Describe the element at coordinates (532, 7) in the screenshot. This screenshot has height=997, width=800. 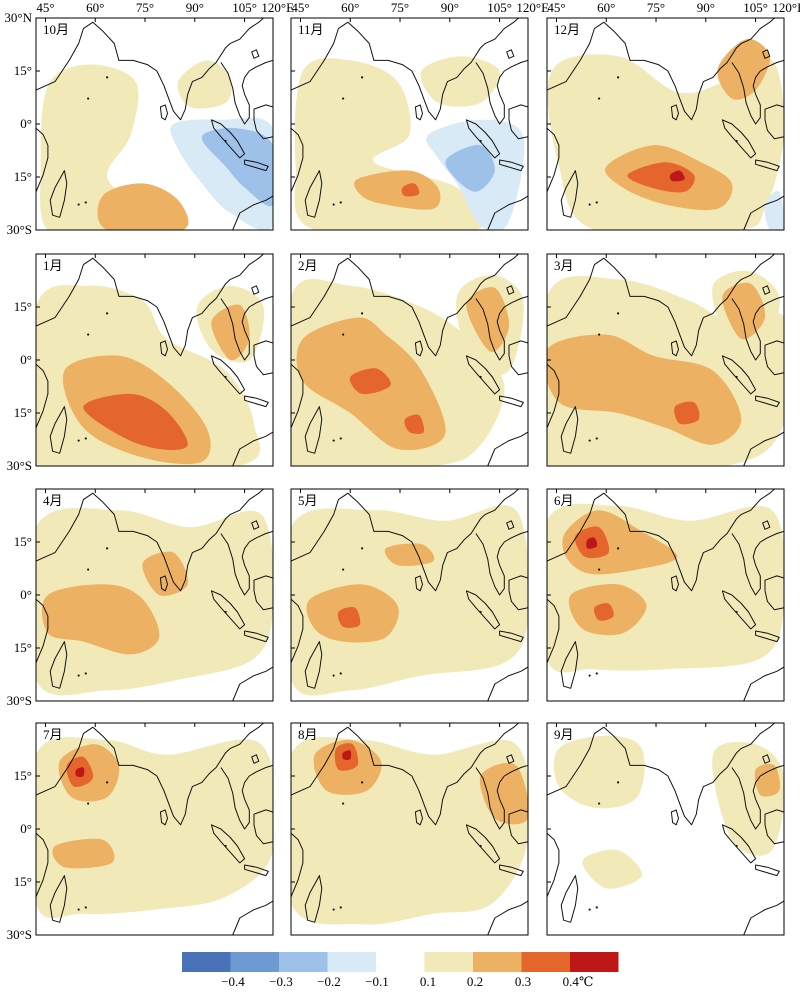
I see `lon-tick-label: 120°E` at that location.